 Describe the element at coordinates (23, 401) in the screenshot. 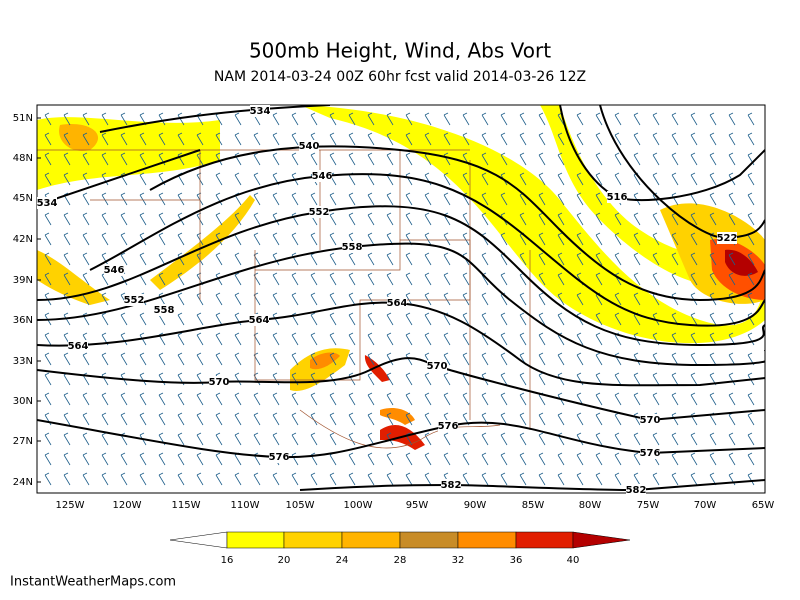

I see `lat-label: 30N` at that location.